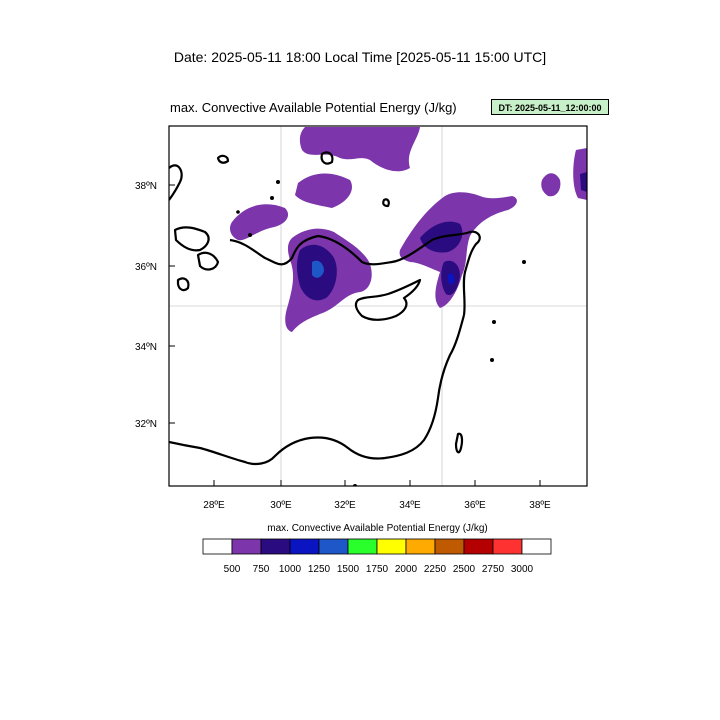 Image resolution: width=720 pixels, height=720 pixels. Describe the element at coordinates (406, 569) in the screenshot. I see `colorbar-label: 2000` at that location.